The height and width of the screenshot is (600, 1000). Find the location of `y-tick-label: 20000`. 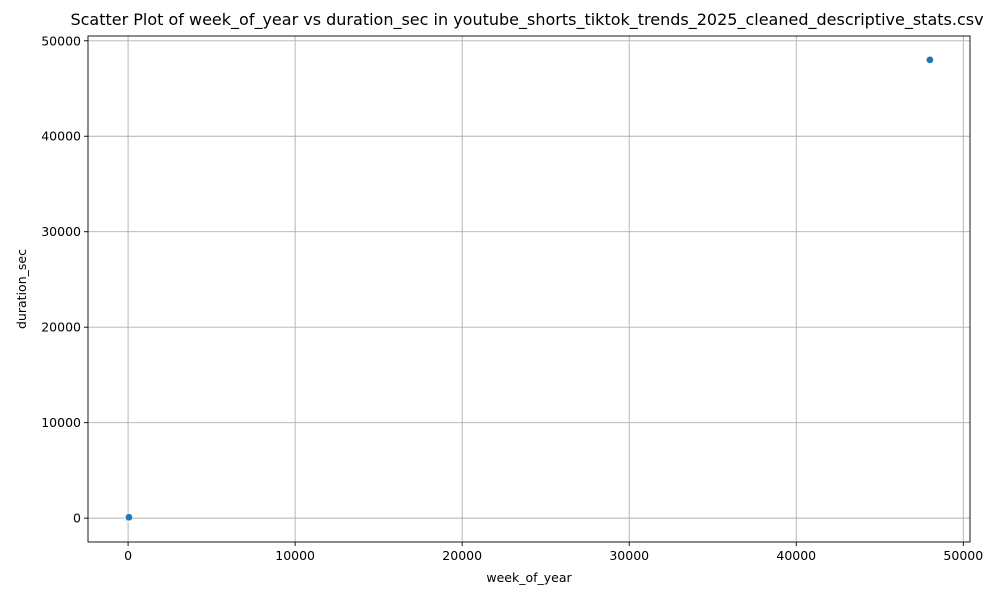

y-tick-label: 20000 is located at coordinates (61, 327).